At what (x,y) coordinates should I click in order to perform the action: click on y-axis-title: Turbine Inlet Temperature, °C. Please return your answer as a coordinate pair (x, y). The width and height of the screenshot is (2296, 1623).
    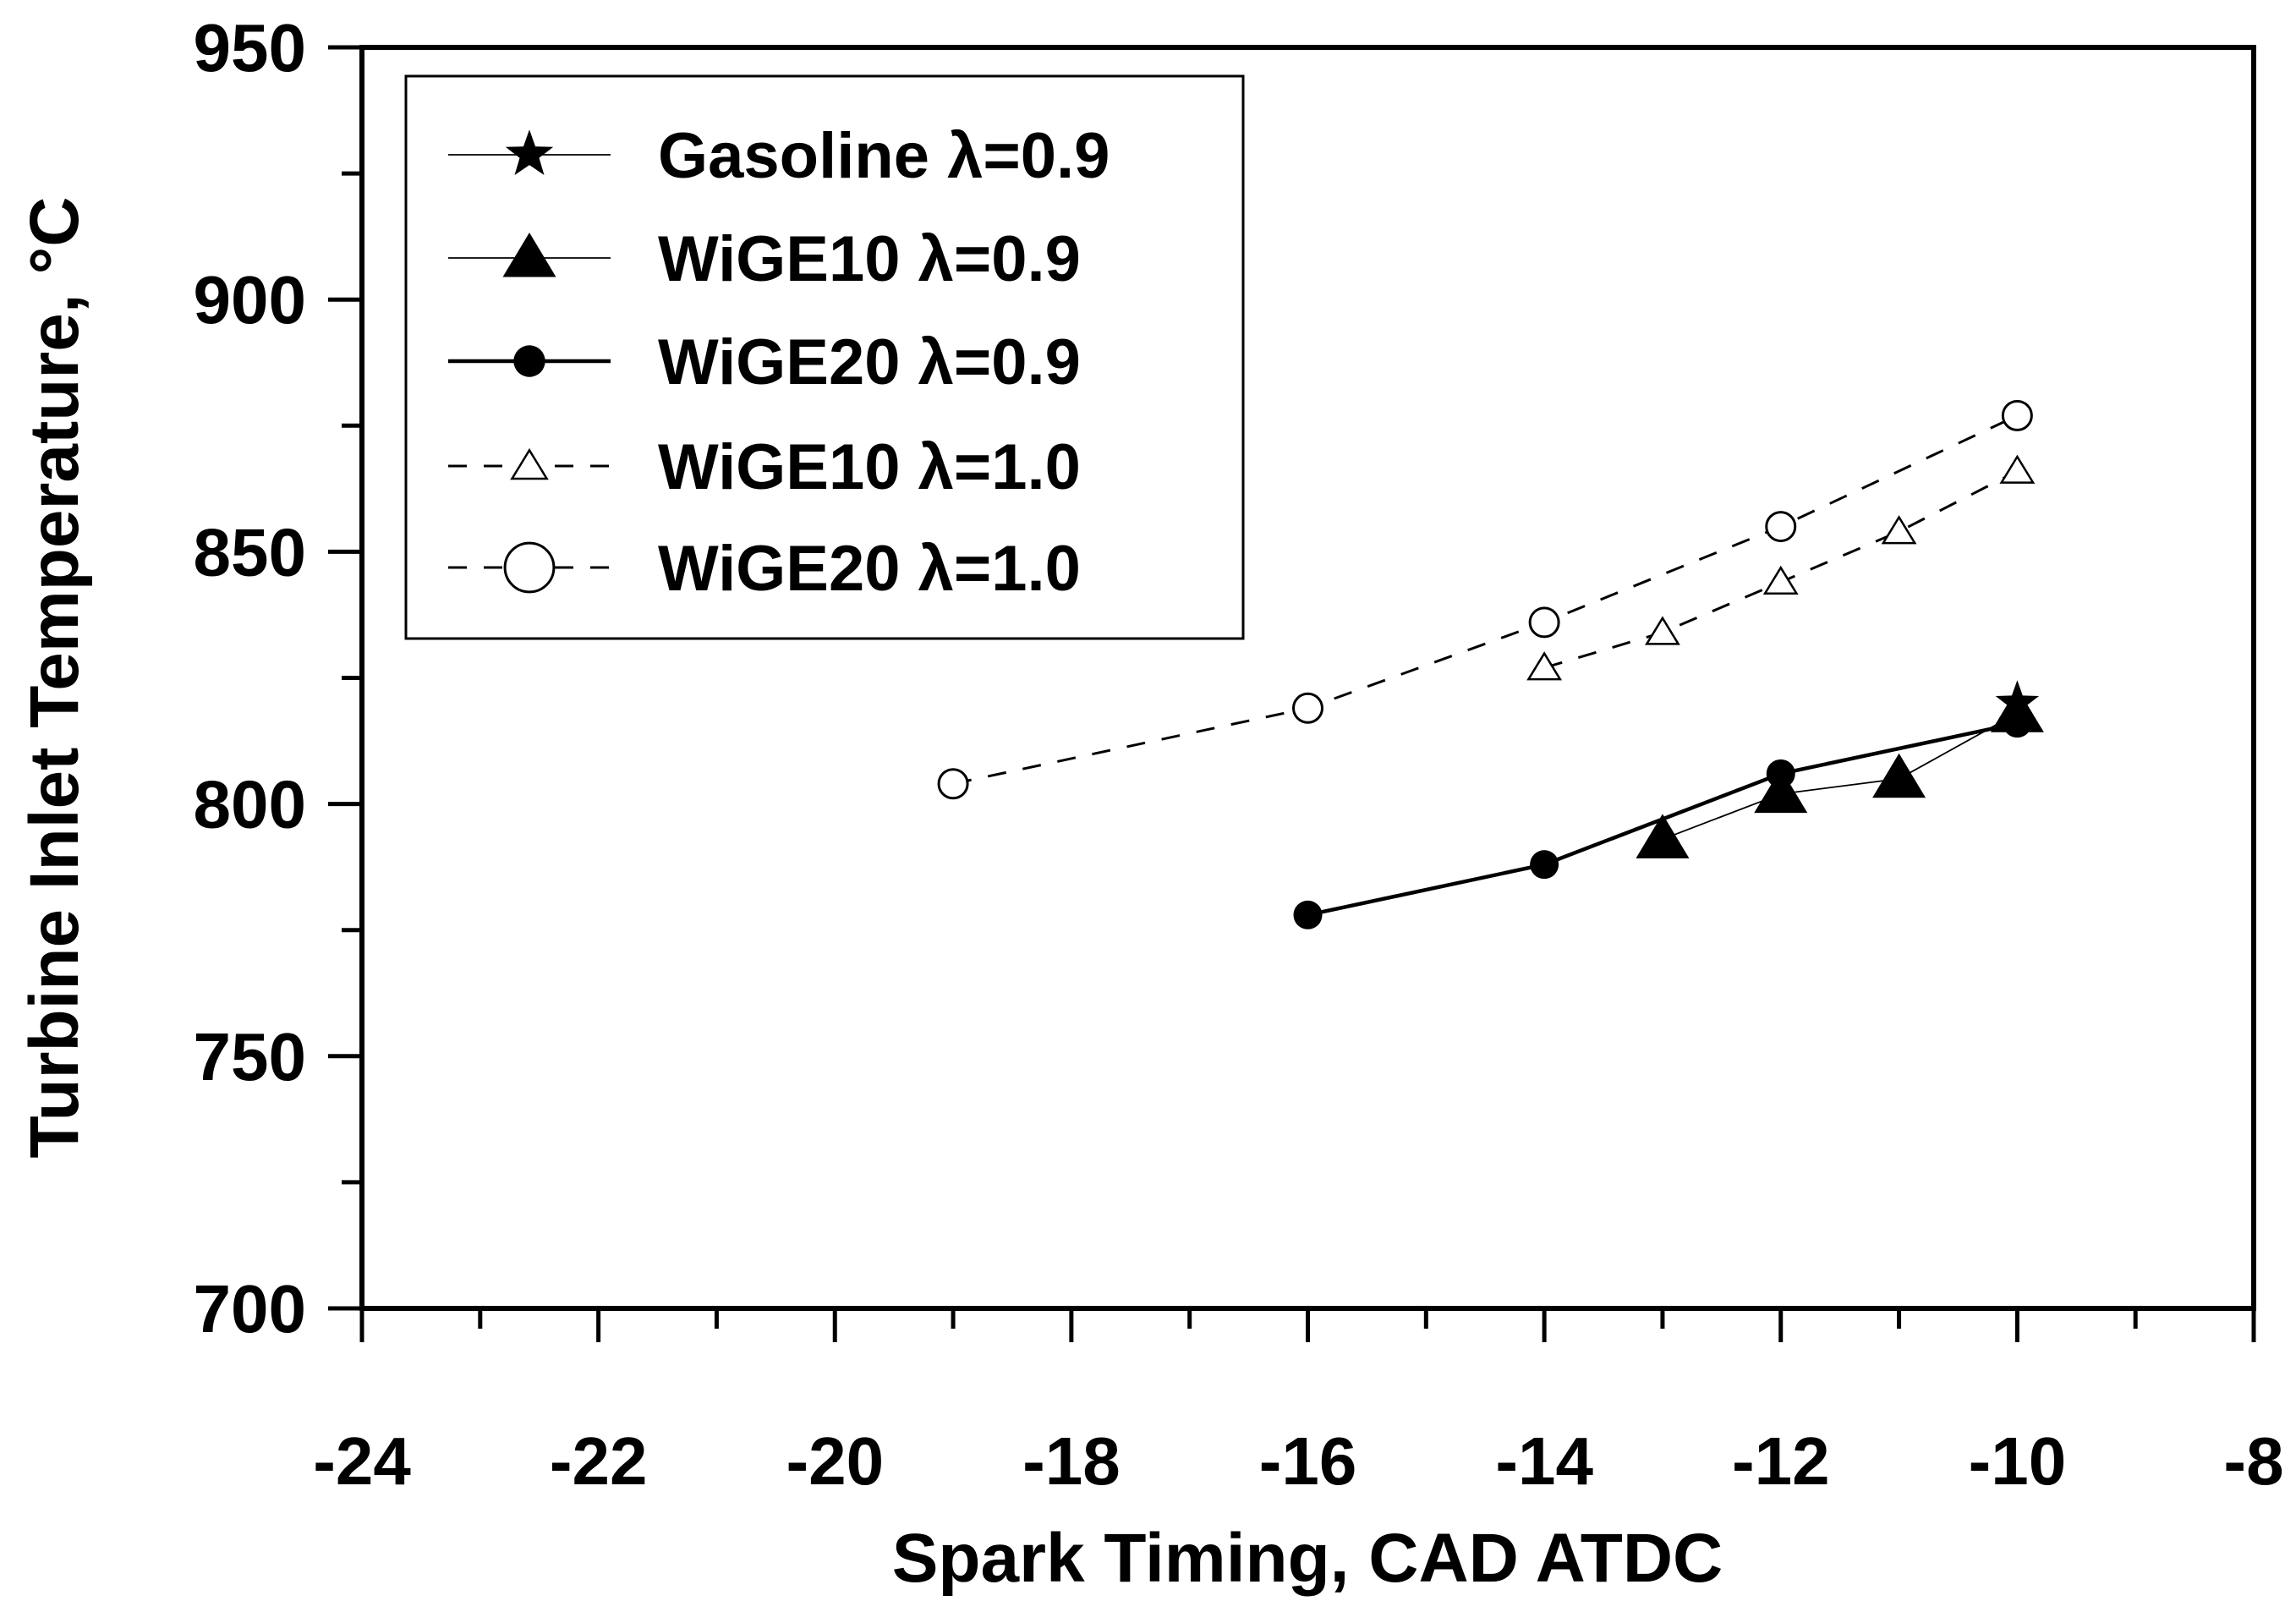
    Looking at the image, I should click on (54, 678).